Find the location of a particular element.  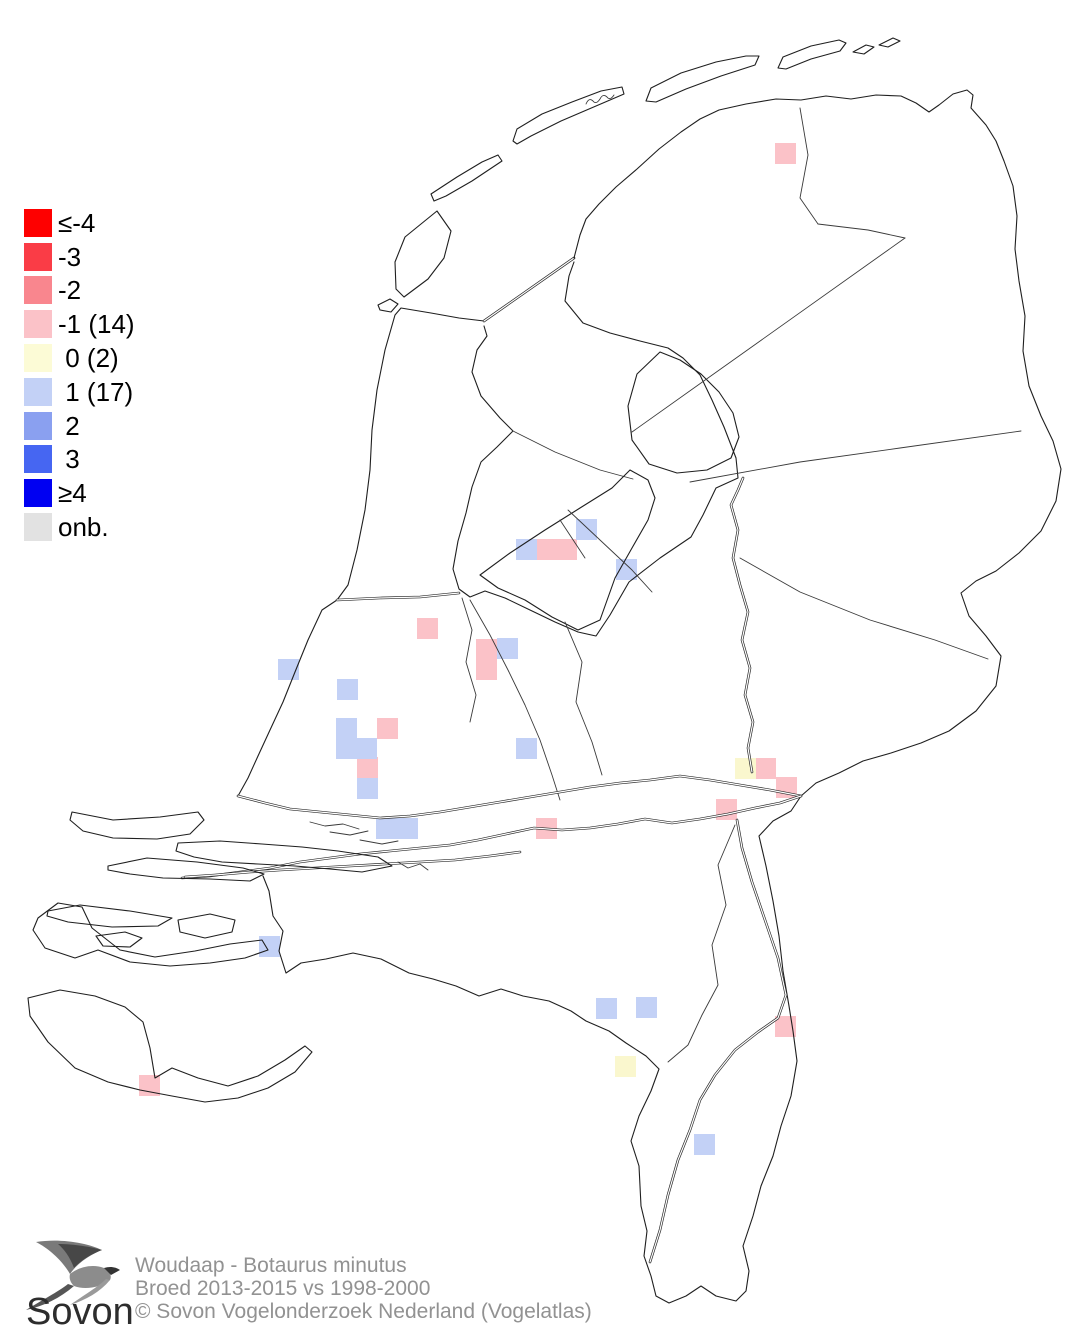

river-lek-inner is located at coordinates (519, 797).